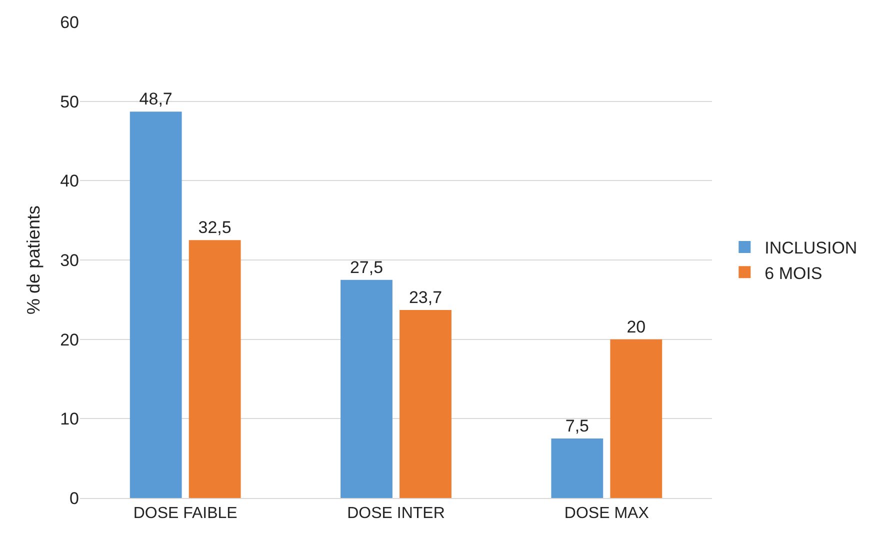 Image resolution: width=892 pixels, height=543 pixels. What do you see at coordinates (215, 228) in the screenshot?
I see `data-label: 32,5` at bounding box center [215, 228].